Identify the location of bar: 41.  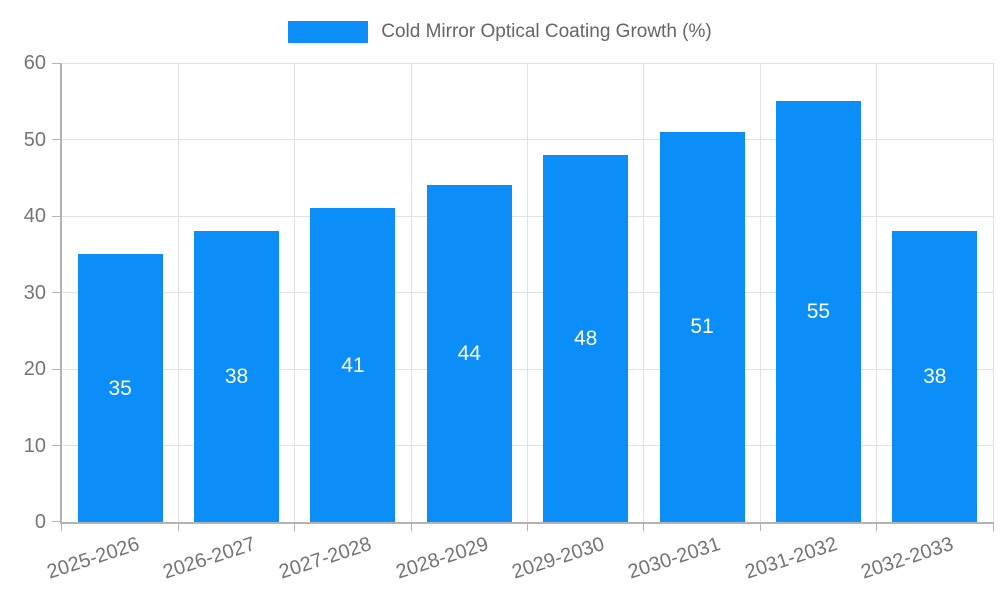
(353, 365).